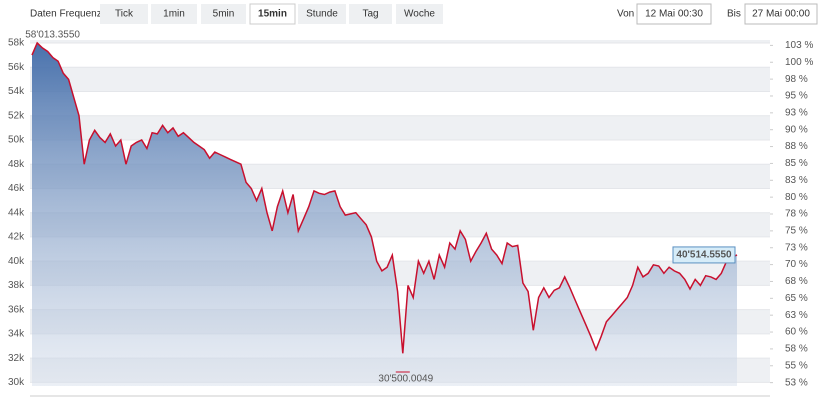 Image resolution: width=830 pixels, height=406 pixels. What do you see at coordinates (16, 43) in the screenshot?
I see `y-tick-label: 58k` at bounding box center [16, 43].